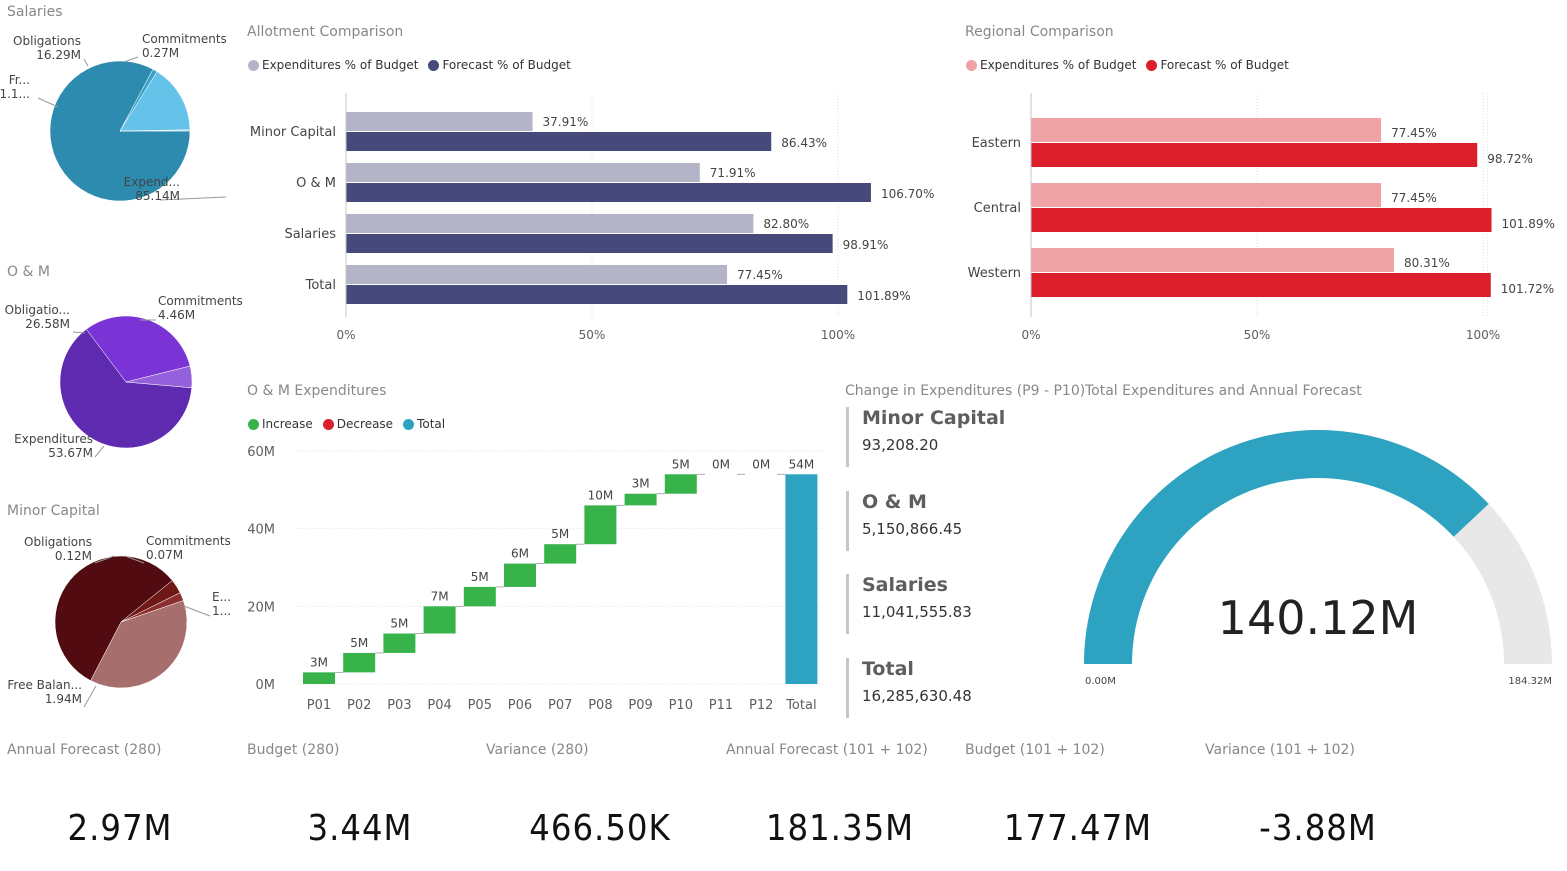 The image size is (1567, 871). I want to click on waterfall-legend: Increase Decrease Total, so click(349, 424).